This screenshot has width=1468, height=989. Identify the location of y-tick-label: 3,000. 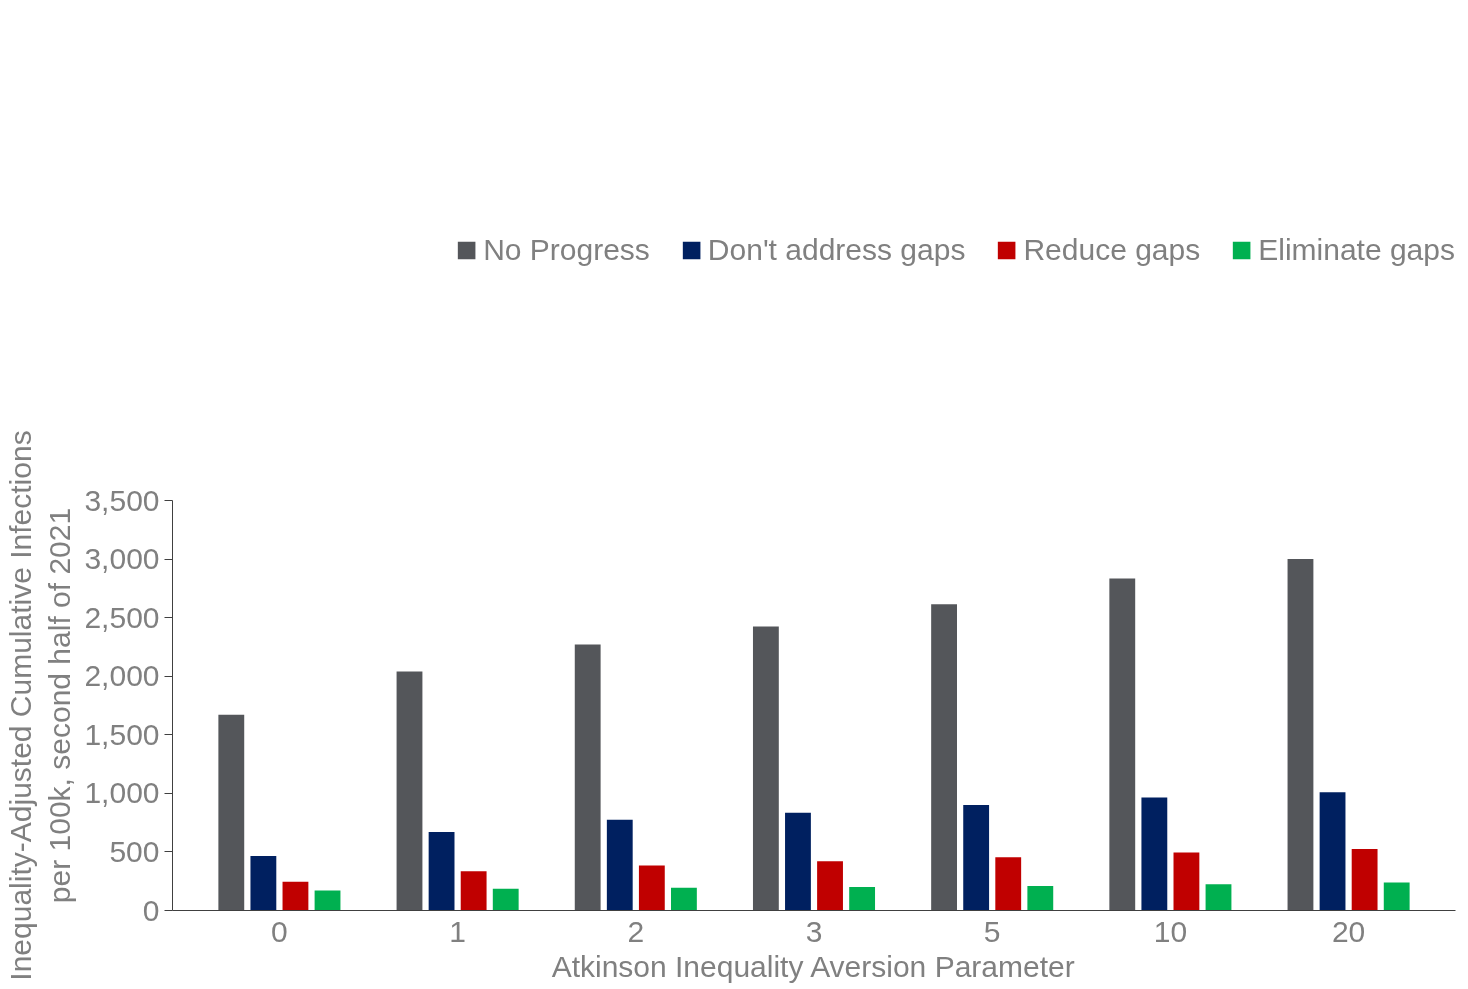
(122, 559).